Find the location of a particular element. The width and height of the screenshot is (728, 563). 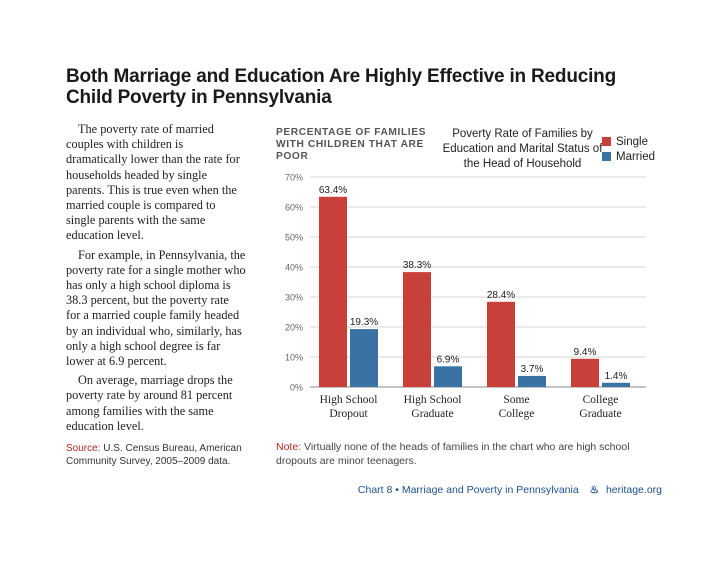

liberty-bell-icon: ♨ is located at coordinates (594, 490).